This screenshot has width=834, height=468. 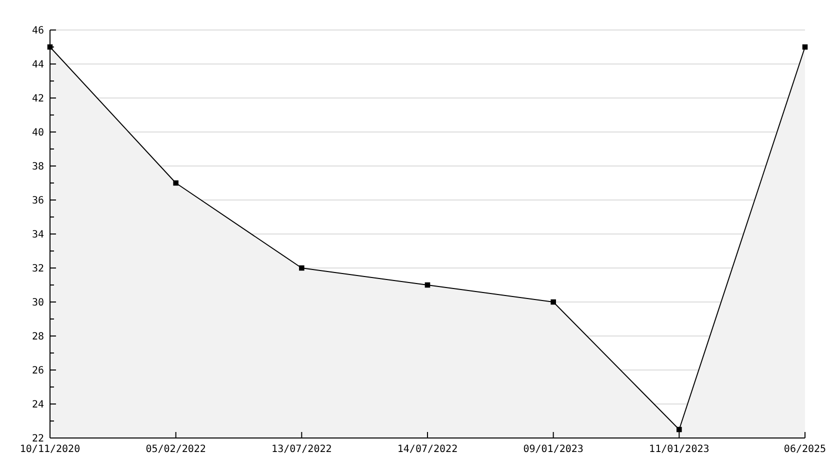 What do you see at coordinates (38, 405) in the screenshot?
I see `y-tick-label: 24` at bounding box center [38, 405].